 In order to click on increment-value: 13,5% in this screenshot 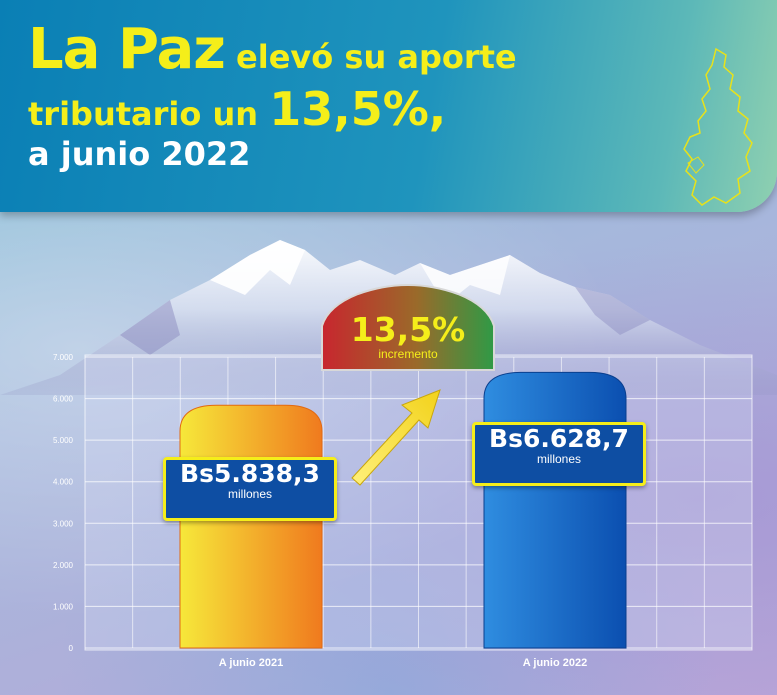, I will do `click(408, 329)`.